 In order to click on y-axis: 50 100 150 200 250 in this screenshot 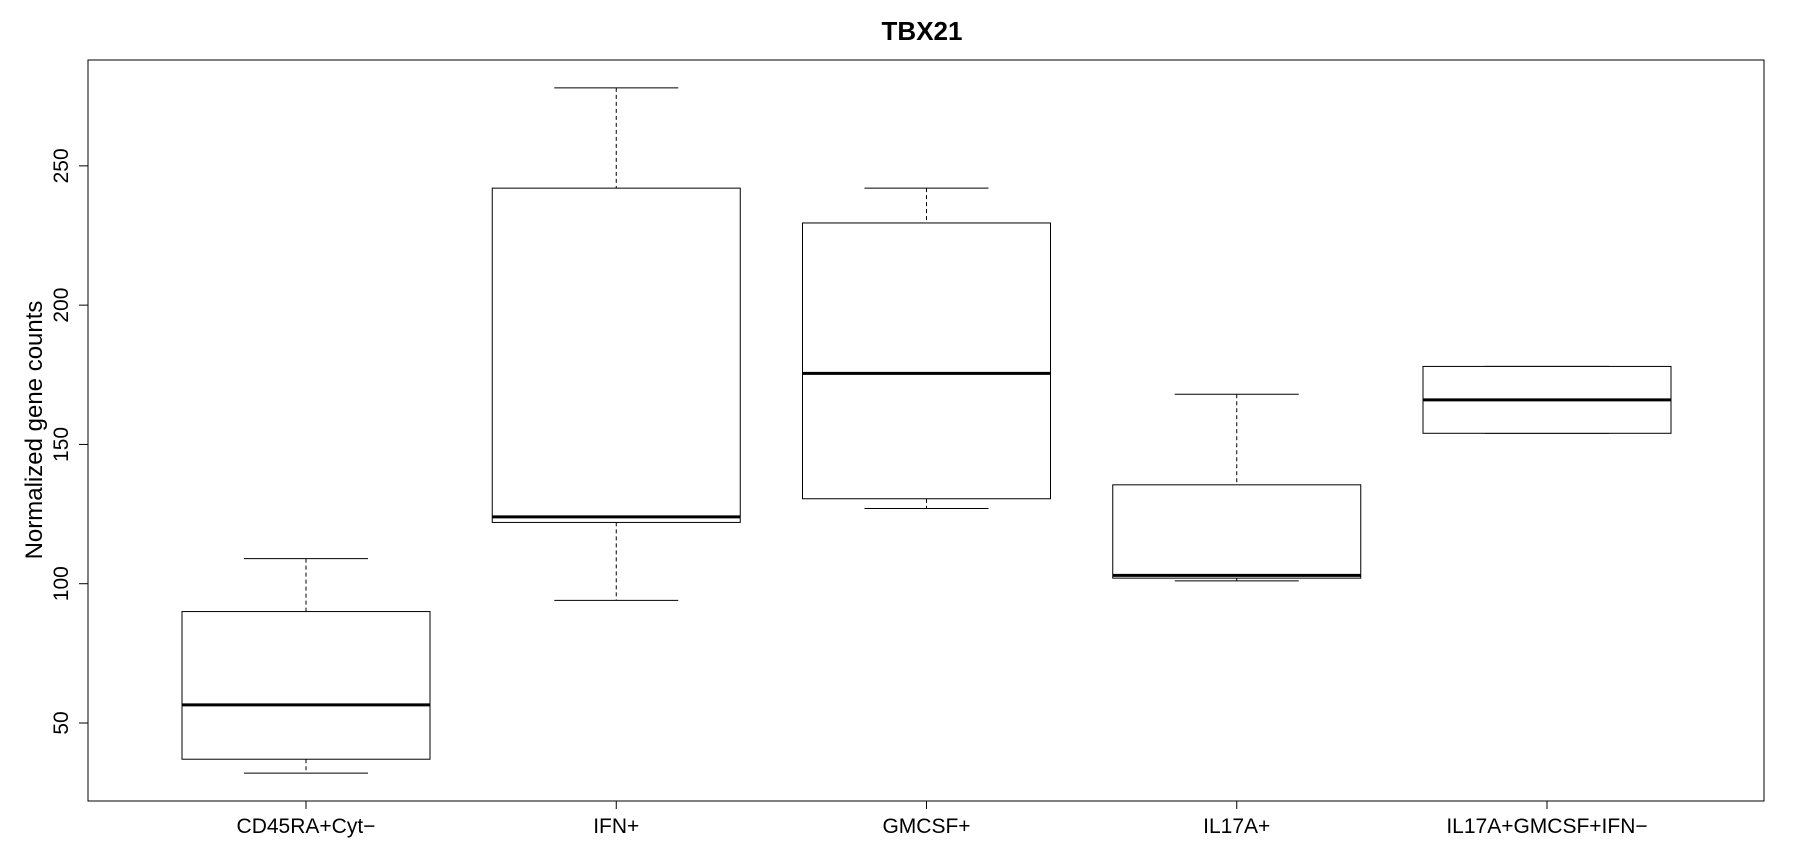, I will do `click(69, 441)`.